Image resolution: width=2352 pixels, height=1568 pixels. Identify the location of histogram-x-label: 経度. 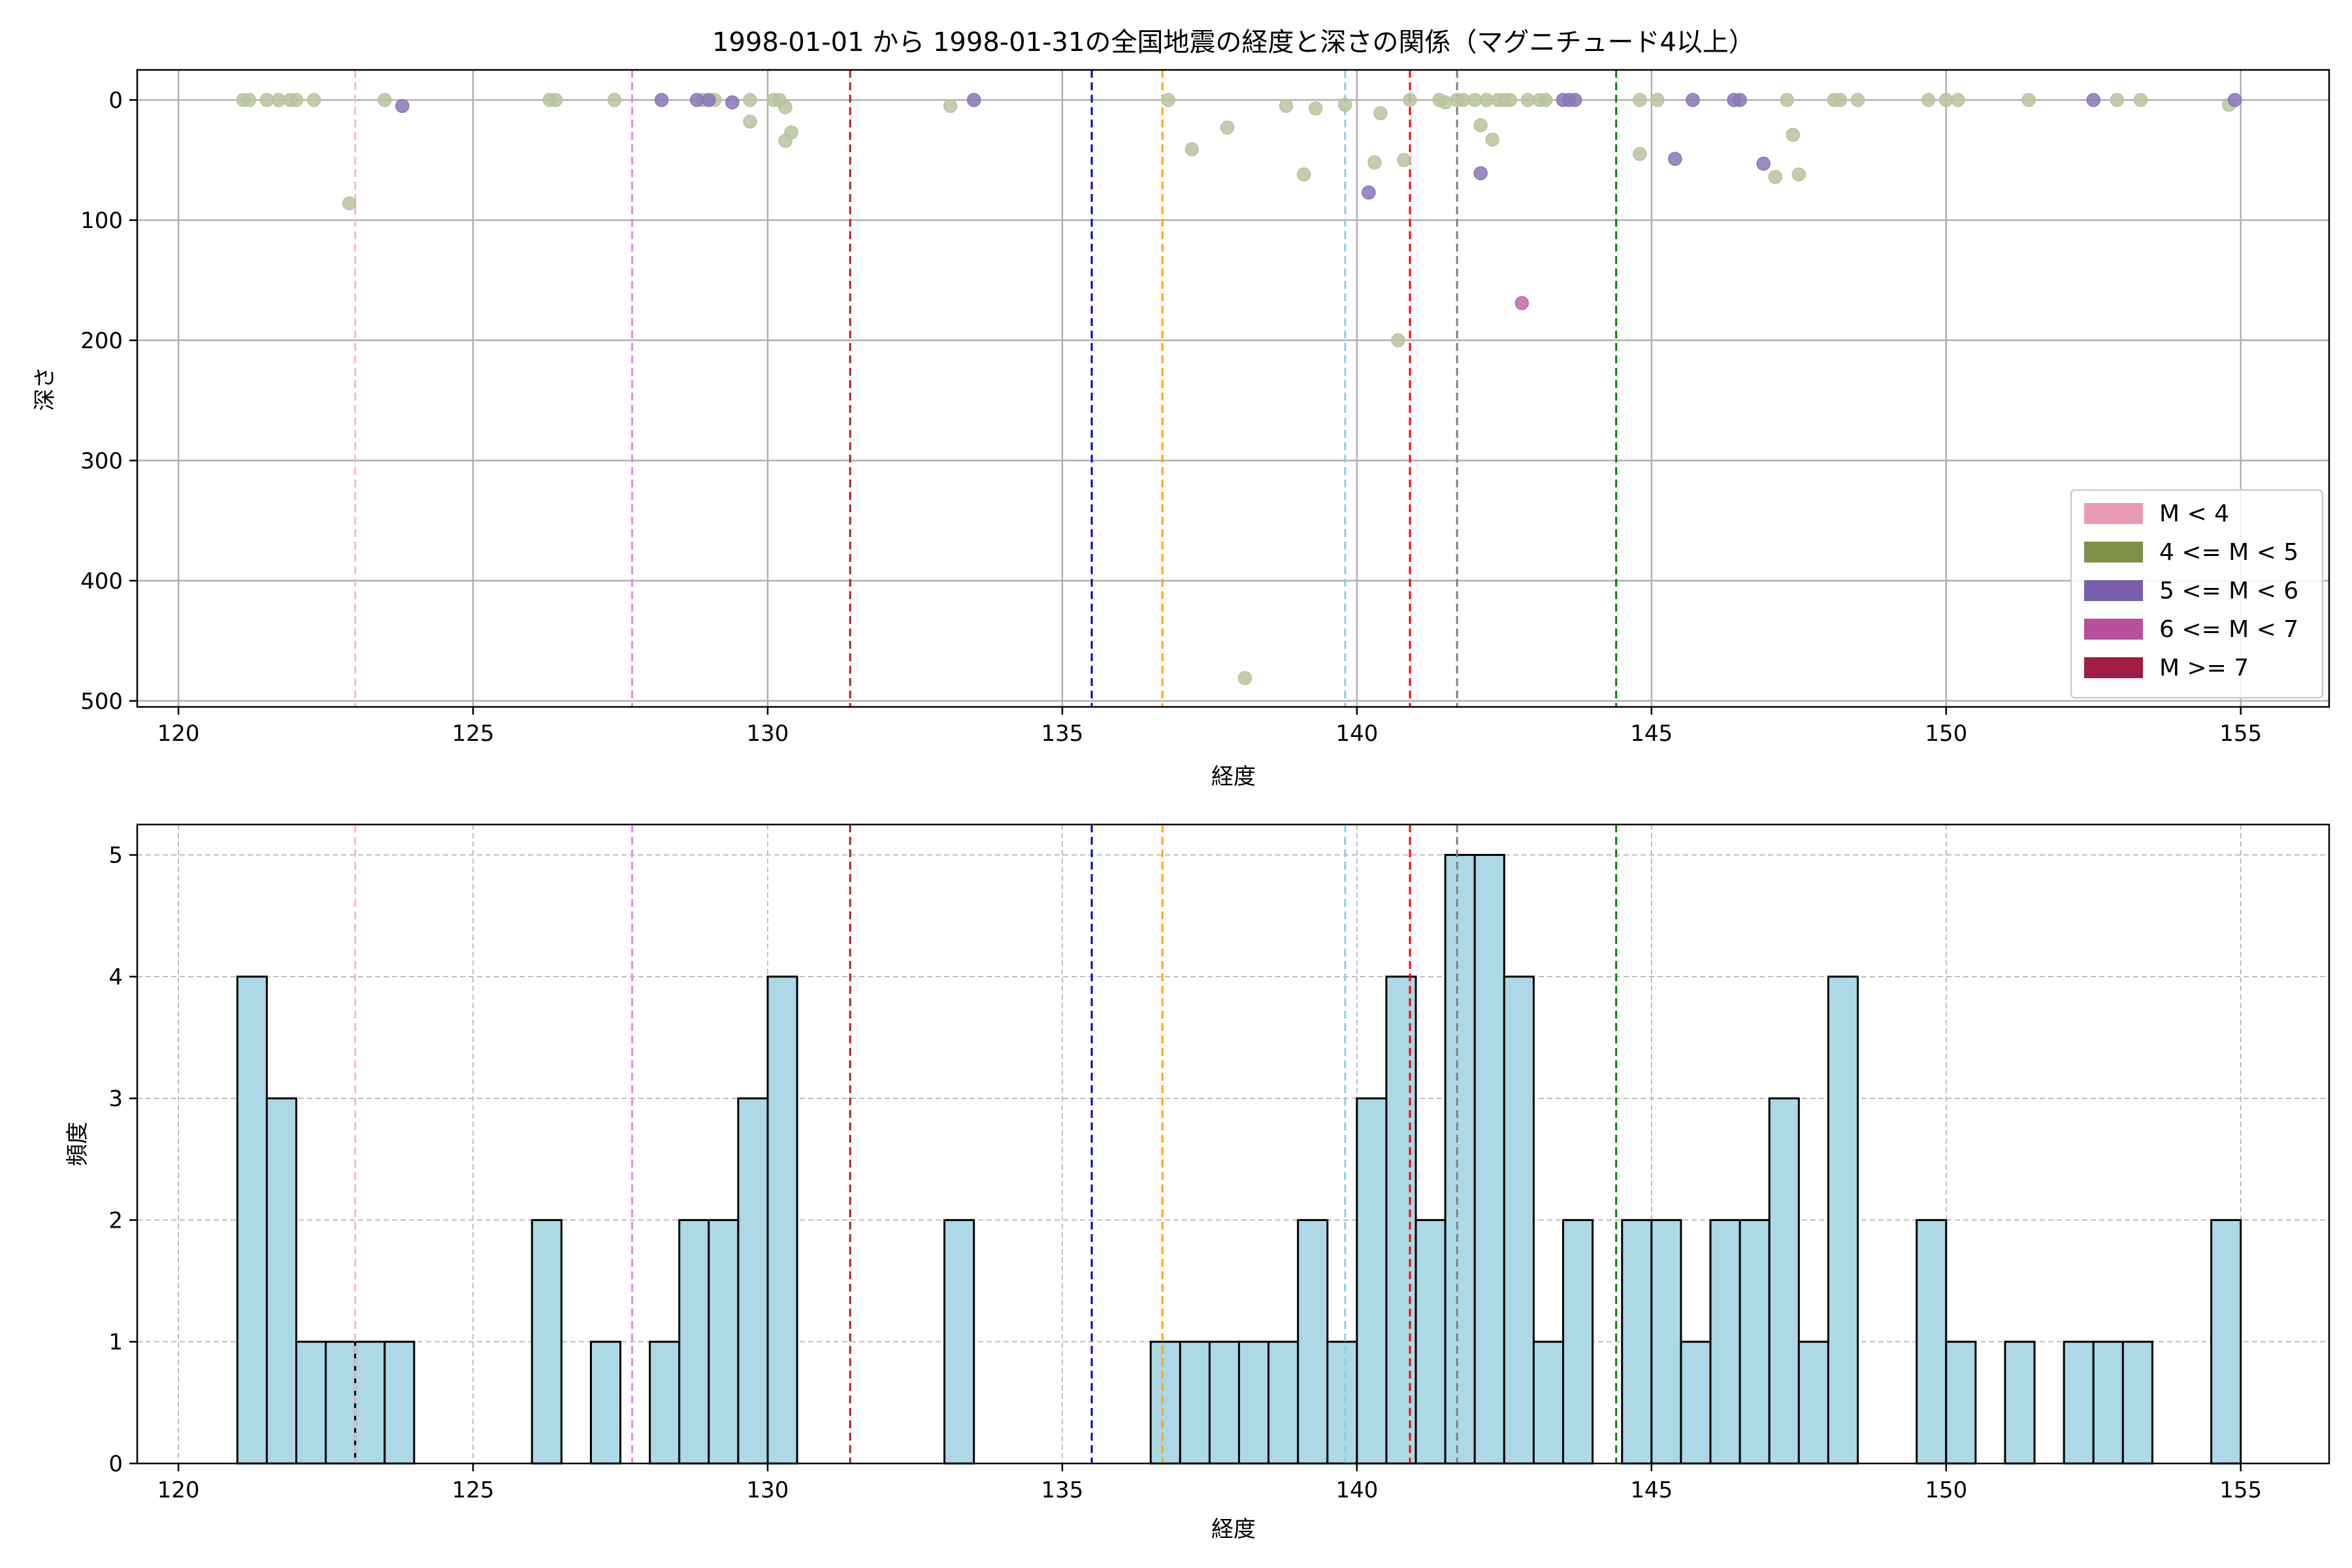
(1233, 1529).